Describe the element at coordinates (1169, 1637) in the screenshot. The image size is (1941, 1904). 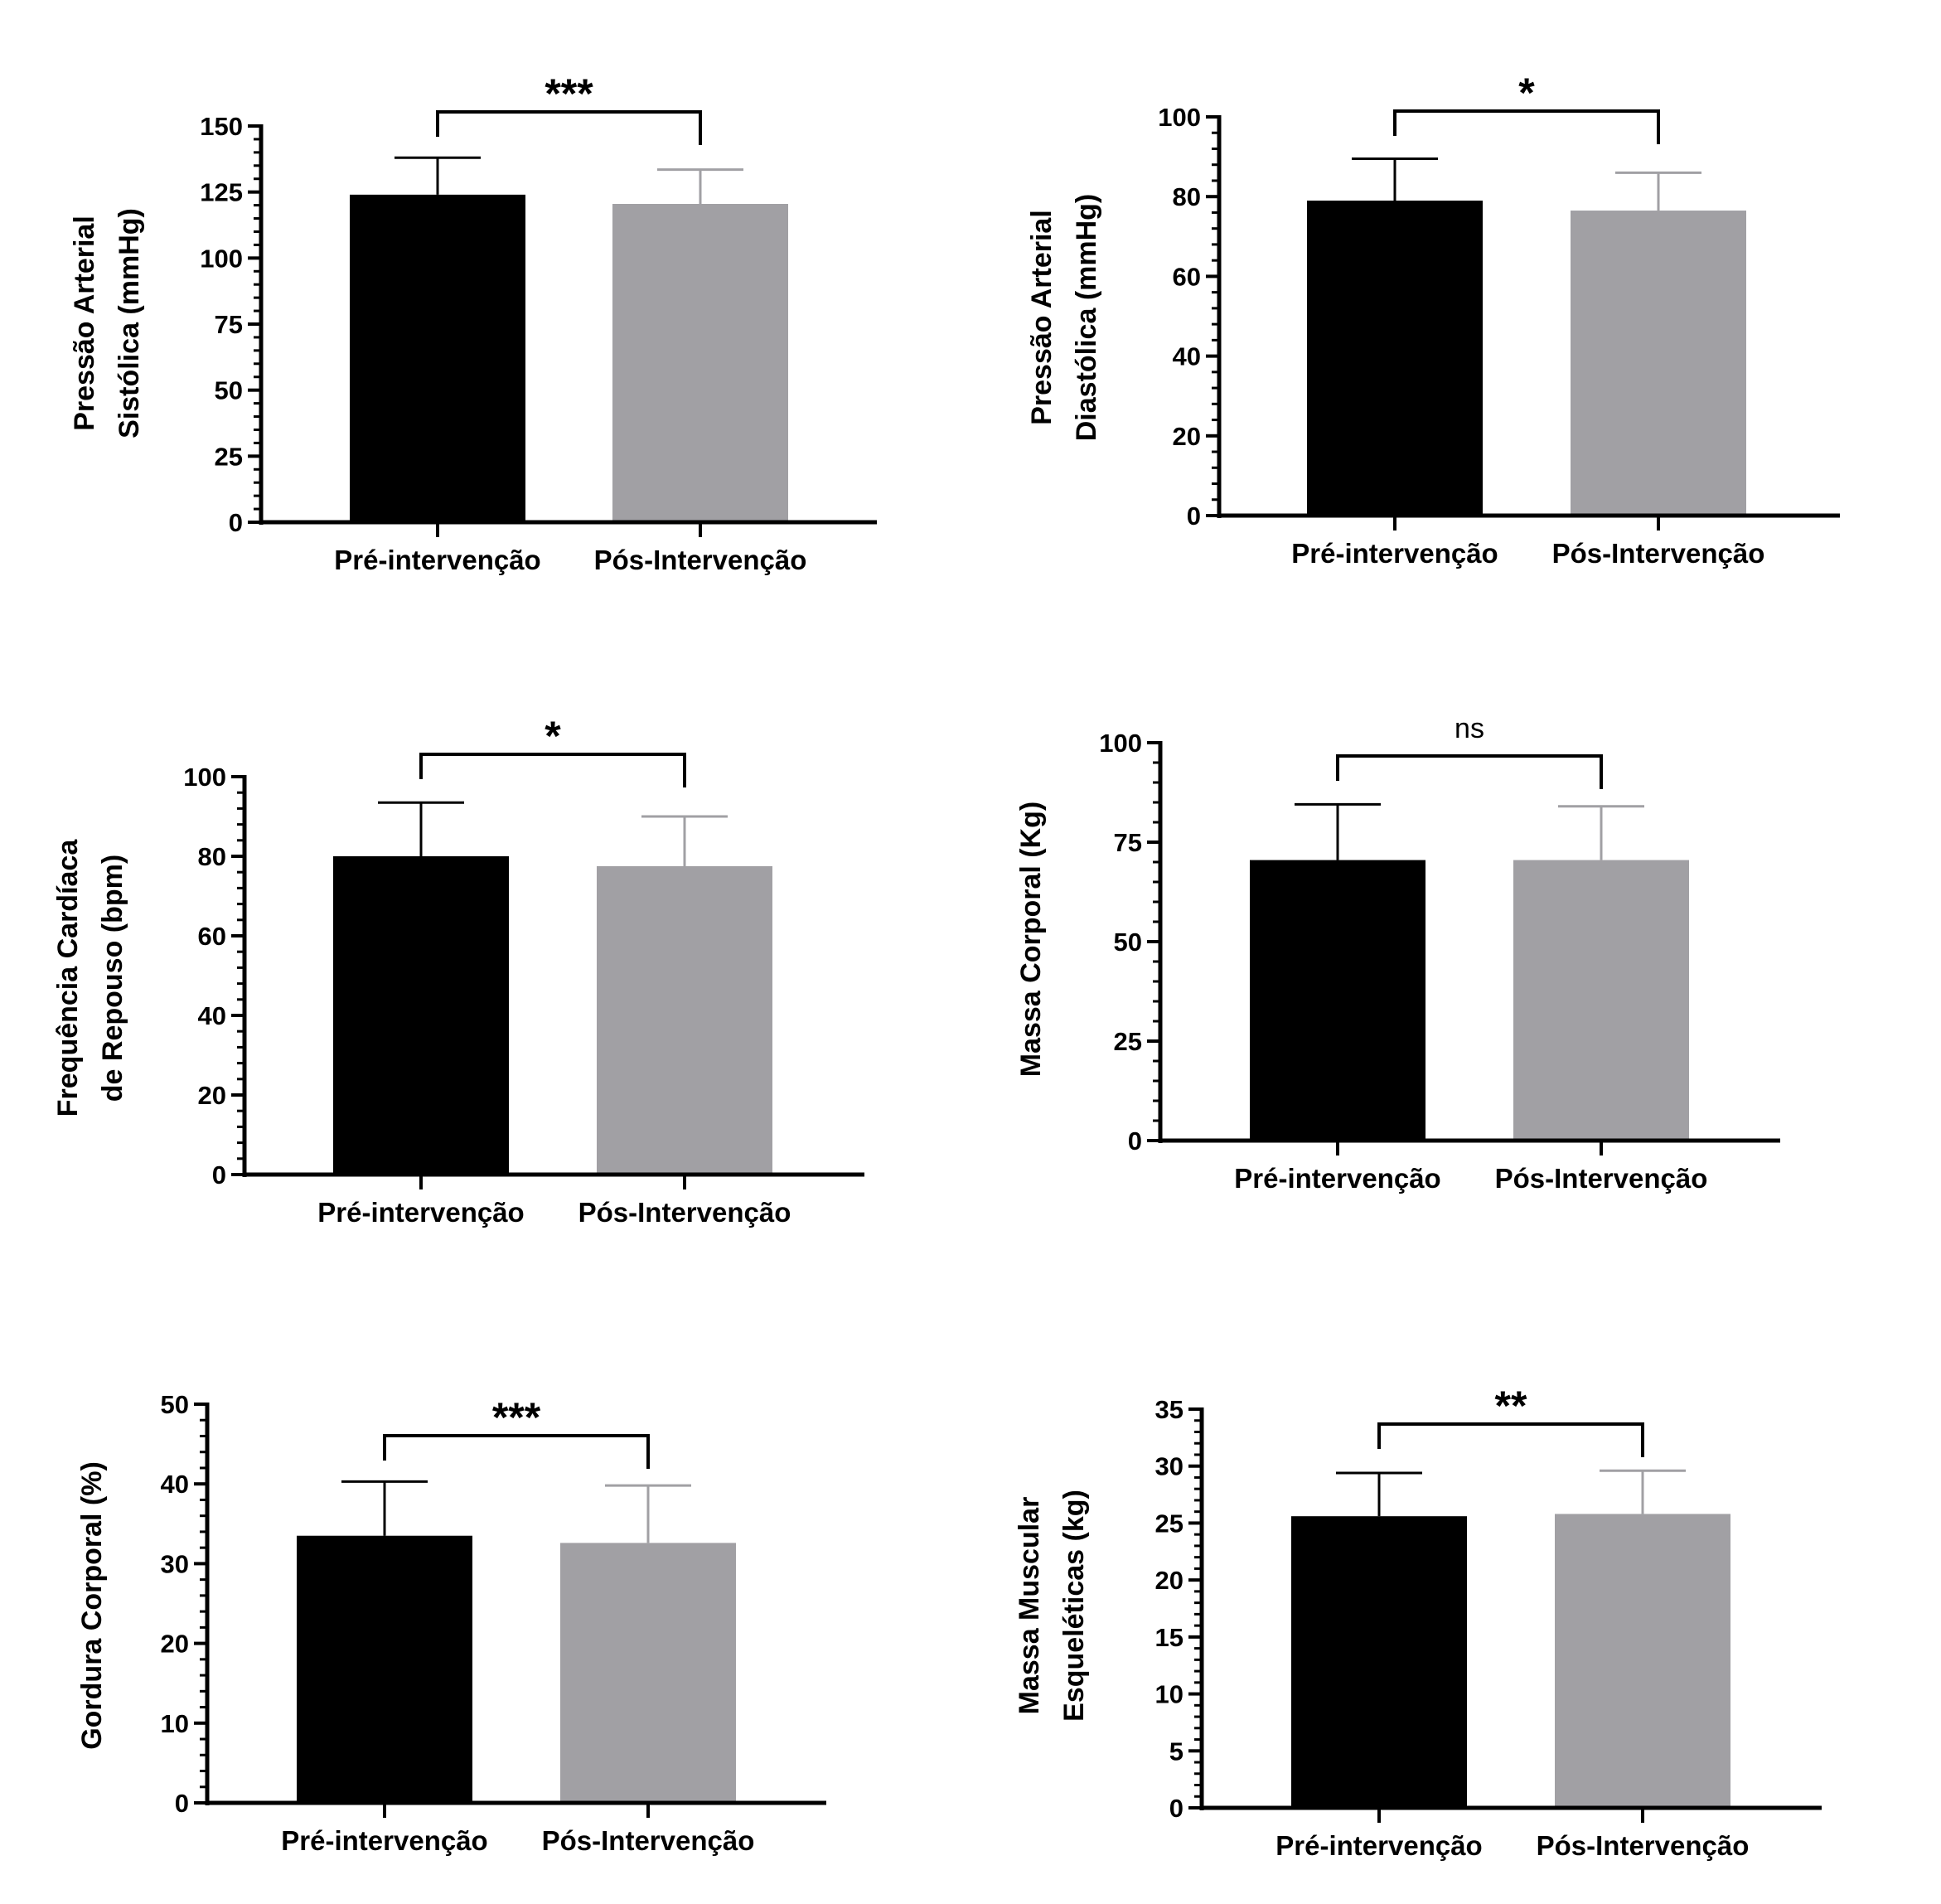
I see `y-tick-label: 15` at that location.